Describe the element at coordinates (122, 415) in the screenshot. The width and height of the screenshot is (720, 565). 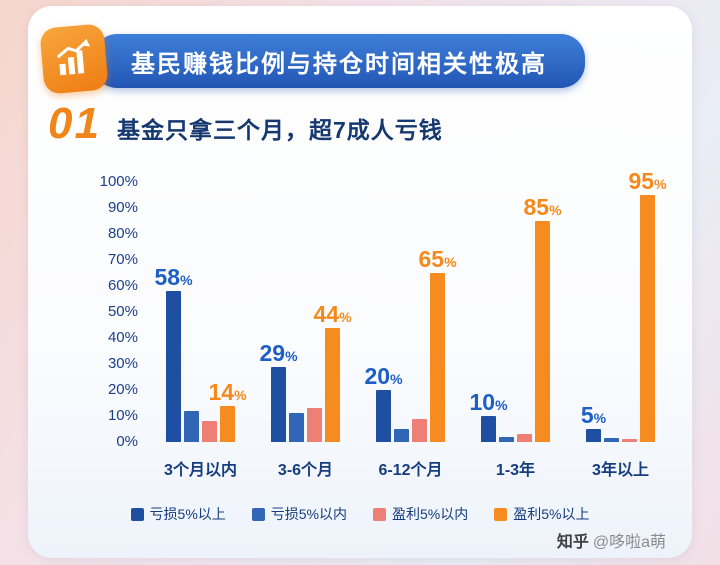
I see `y-tick-label: 10%` at that location.